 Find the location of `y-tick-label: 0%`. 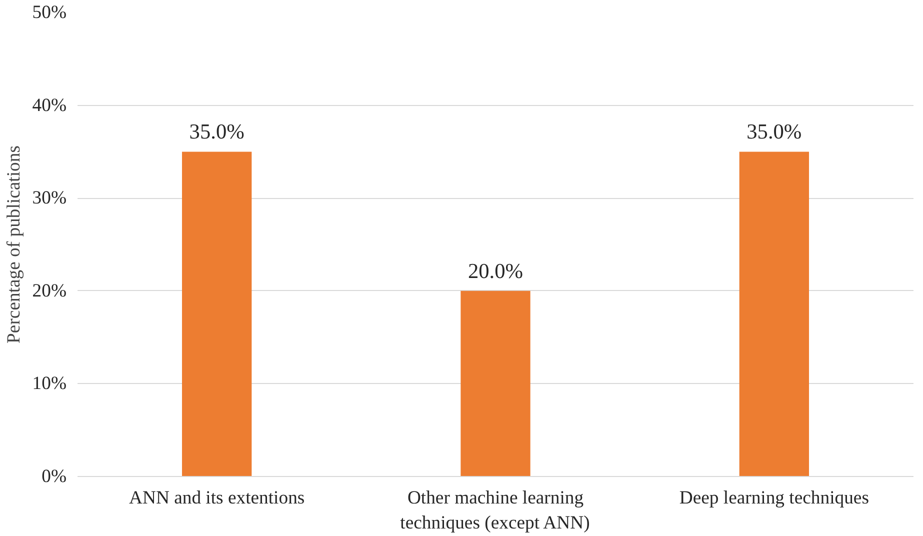

y-tick-label: 0% is located at coordinates (54, 476).